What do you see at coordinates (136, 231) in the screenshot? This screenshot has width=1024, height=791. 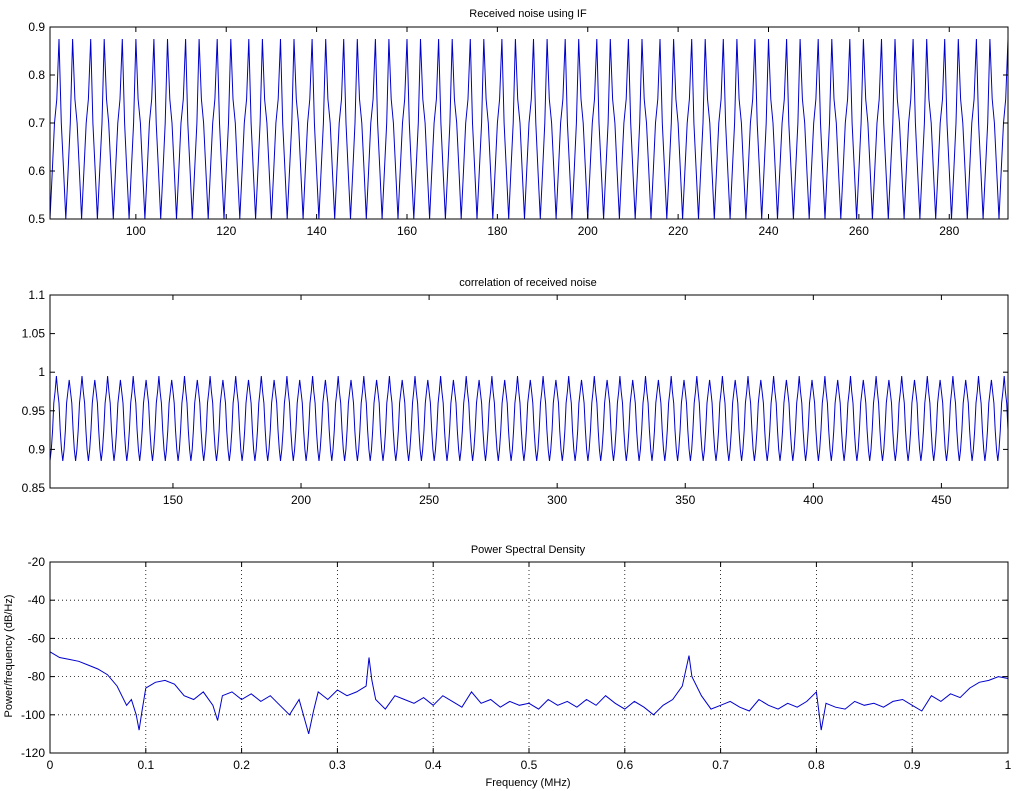 I see `x-tick-label: 100` at bounding box center [136, 231].